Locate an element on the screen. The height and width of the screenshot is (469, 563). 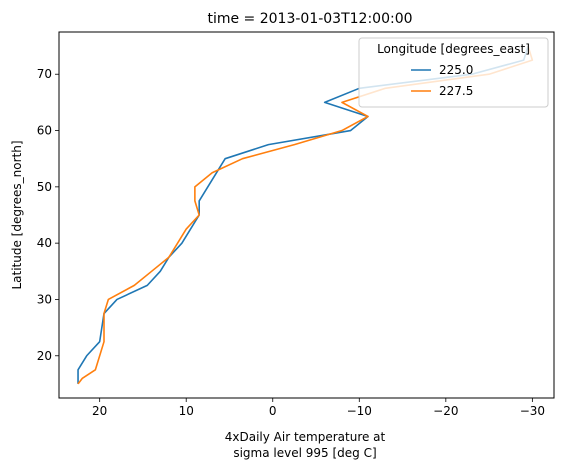
chart-title: time = 2013-01-03T12:00:00 is located at coordinates (309, 19).